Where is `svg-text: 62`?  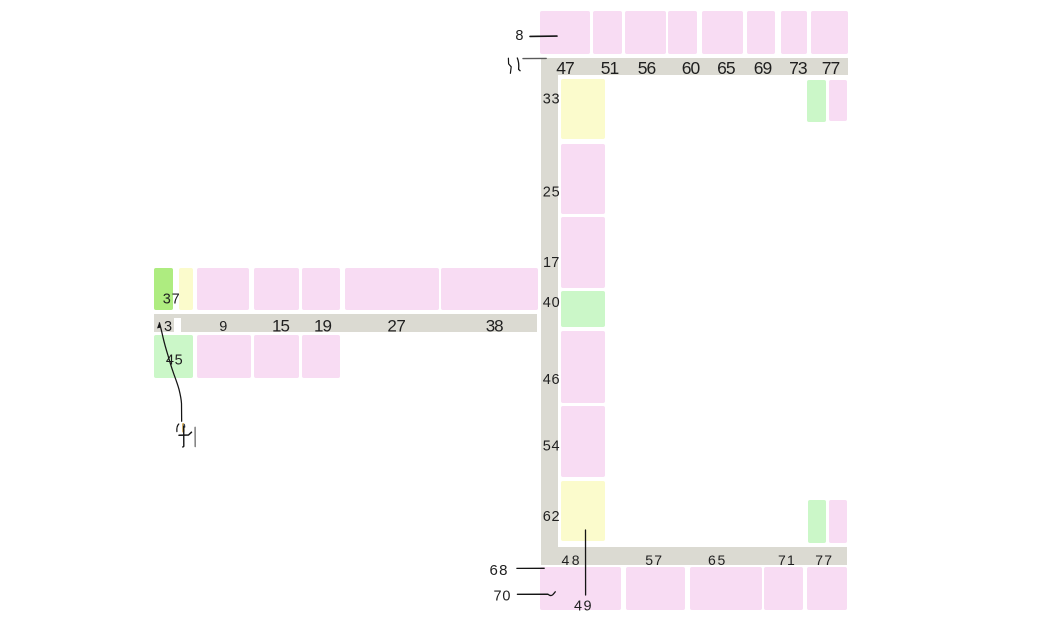
svg-text: 62 is located at coordinates (551, 517).